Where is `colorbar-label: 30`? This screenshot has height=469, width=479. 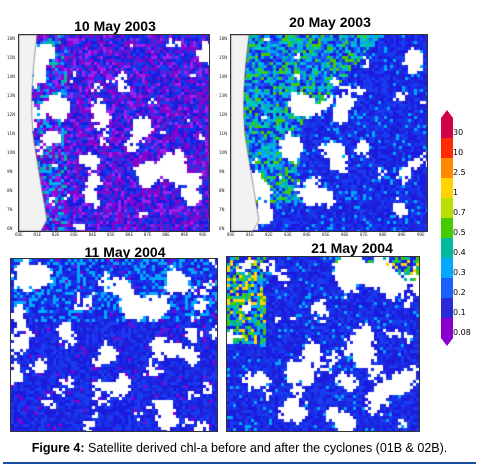
colorbar-label: 30 is located at coordinates (458, 132).